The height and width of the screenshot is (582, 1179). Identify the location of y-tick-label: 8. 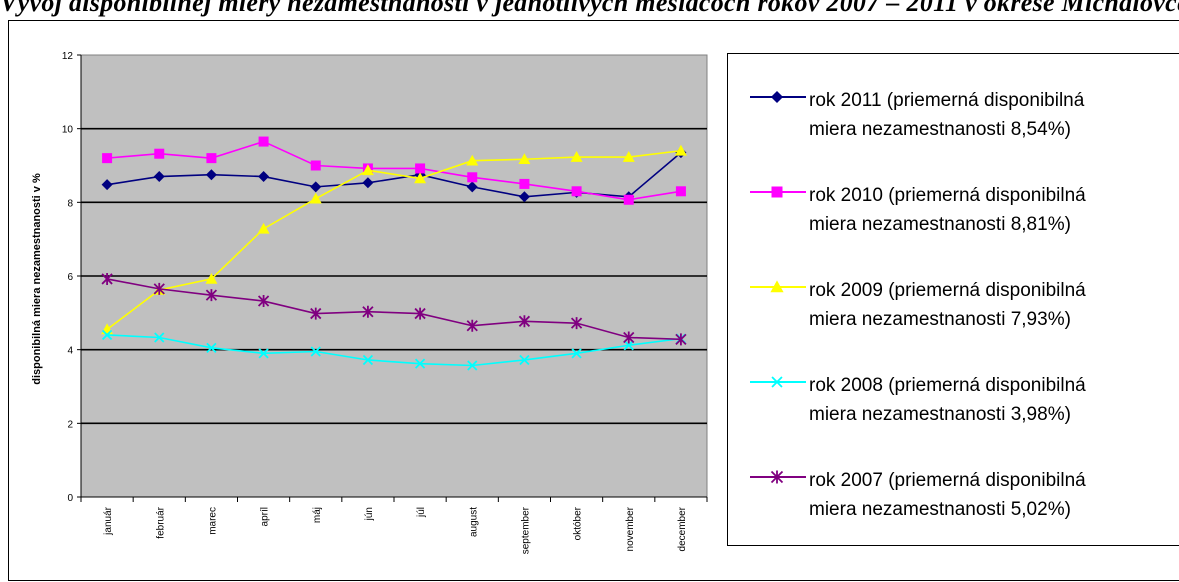
(70, 203).